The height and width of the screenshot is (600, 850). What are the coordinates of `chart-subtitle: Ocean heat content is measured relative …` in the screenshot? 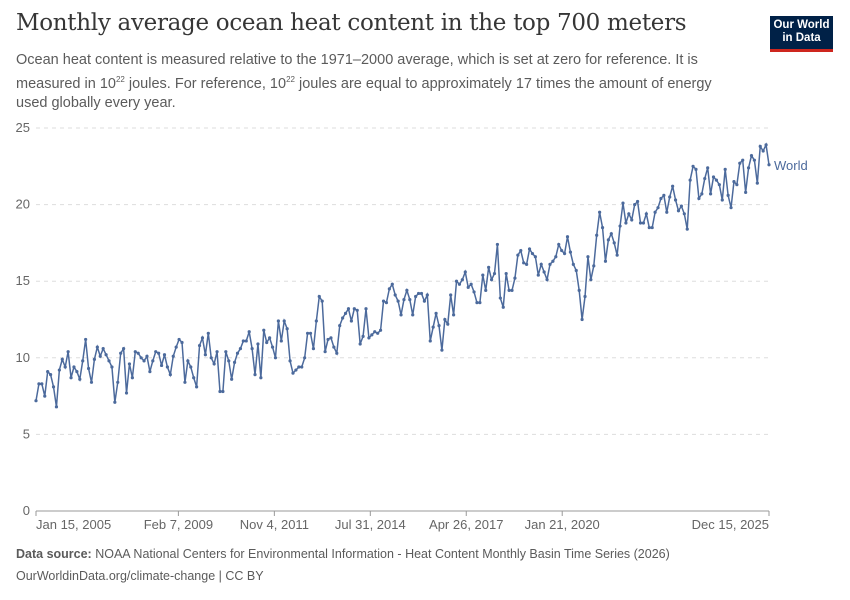 It's located at (381, 82).